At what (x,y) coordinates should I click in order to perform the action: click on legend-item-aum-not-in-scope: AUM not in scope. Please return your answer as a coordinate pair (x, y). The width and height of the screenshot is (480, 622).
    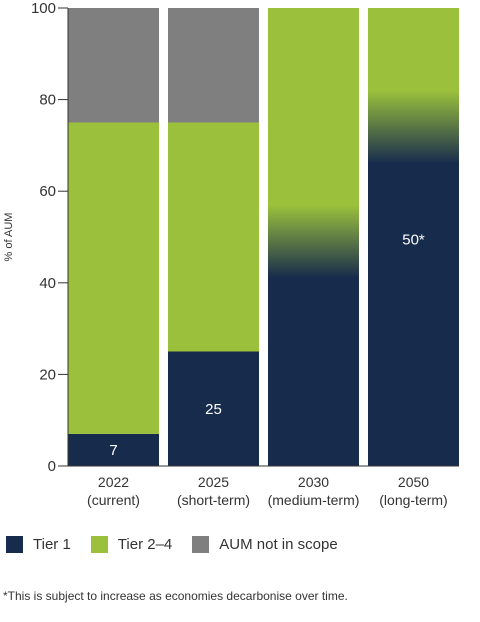
    Looking at the image, I should click on (265, 544).